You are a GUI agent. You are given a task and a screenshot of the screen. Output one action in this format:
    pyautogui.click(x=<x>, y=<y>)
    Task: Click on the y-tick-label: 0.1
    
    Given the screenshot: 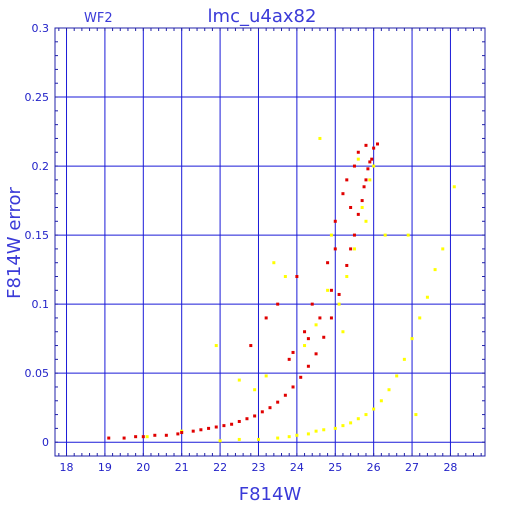 What is the action you would take?
    pyautogui.click(x=41, y=304)
    